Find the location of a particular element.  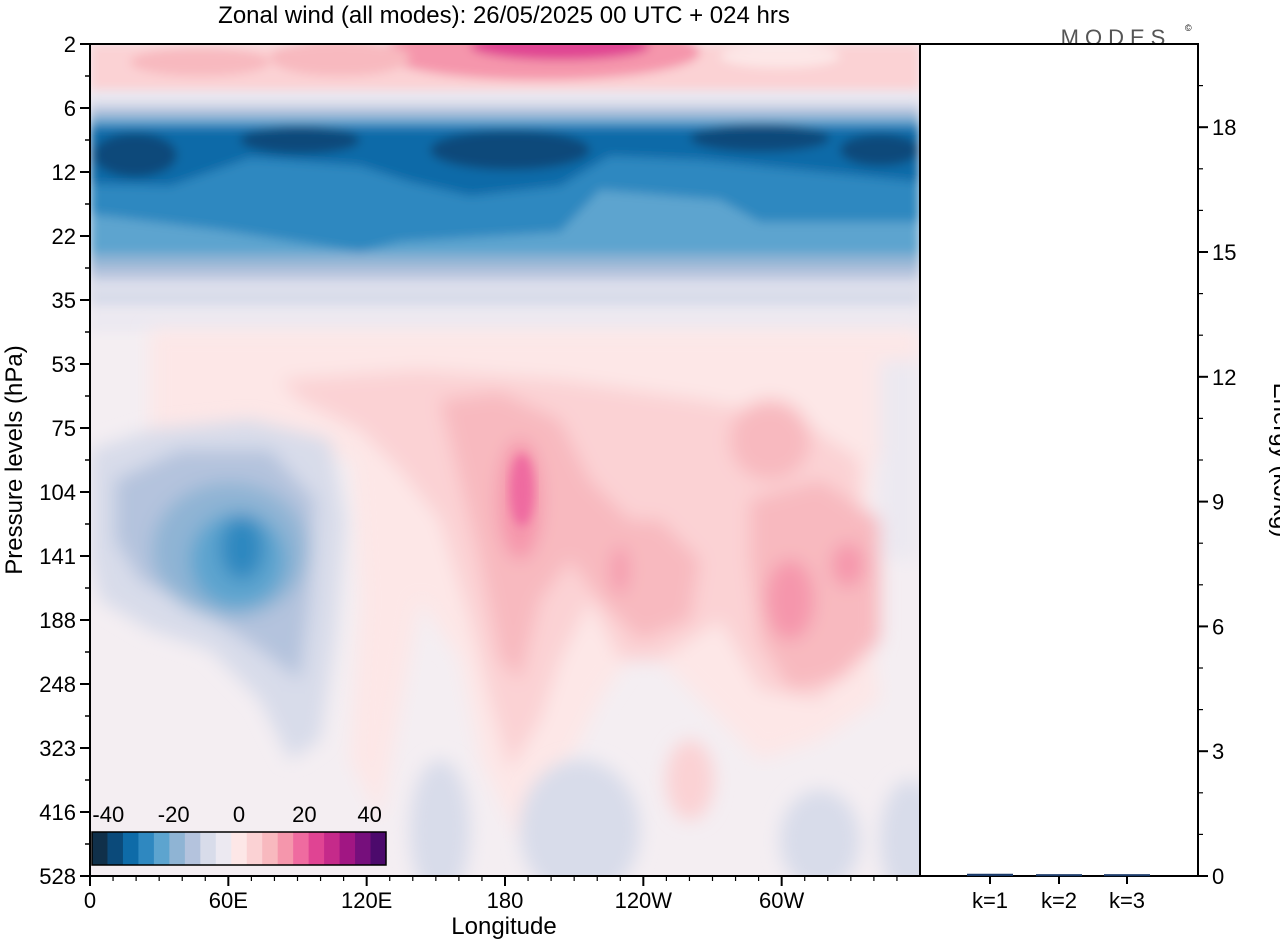

energy-tick-label: 12 is located at coordinates (1224, 377).